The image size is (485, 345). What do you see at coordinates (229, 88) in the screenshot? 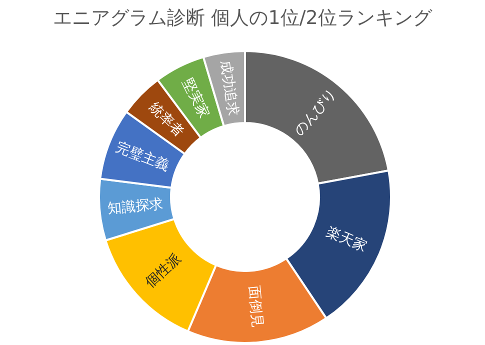
I see `slice-label: 成功追求` at bounding box center [229, 88].